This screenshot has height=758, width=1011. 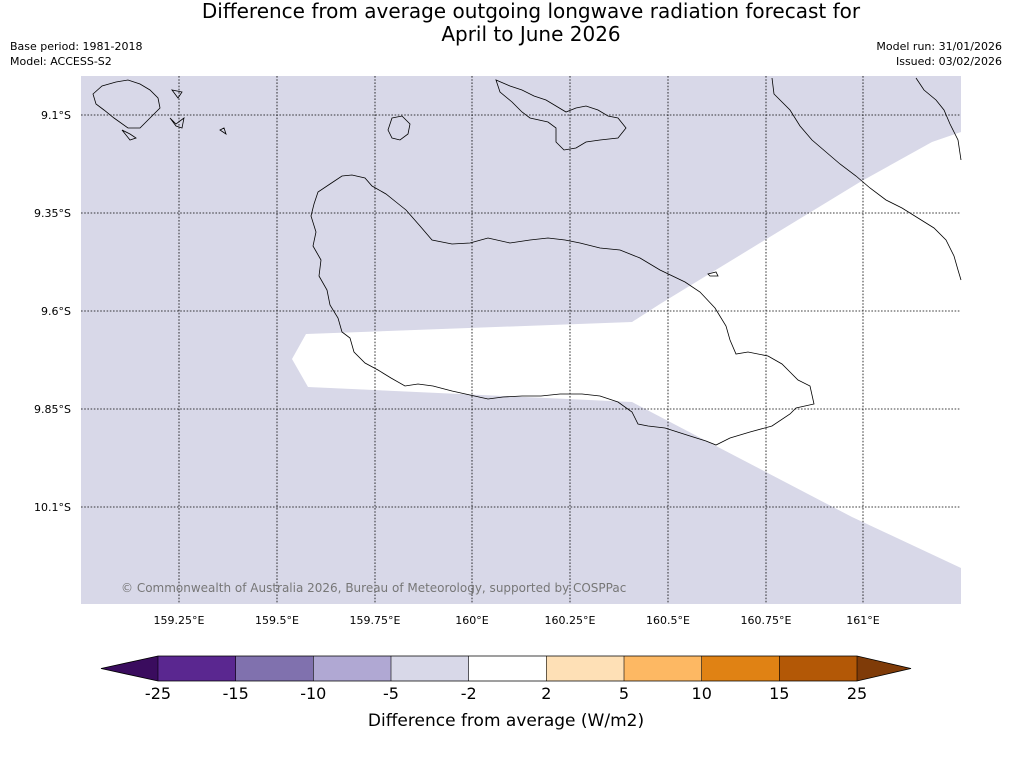 What do you see at coordinates (546, 693) in the screenshot?
I see `colorbar-tick: 2` at bounding box center [546, 693].